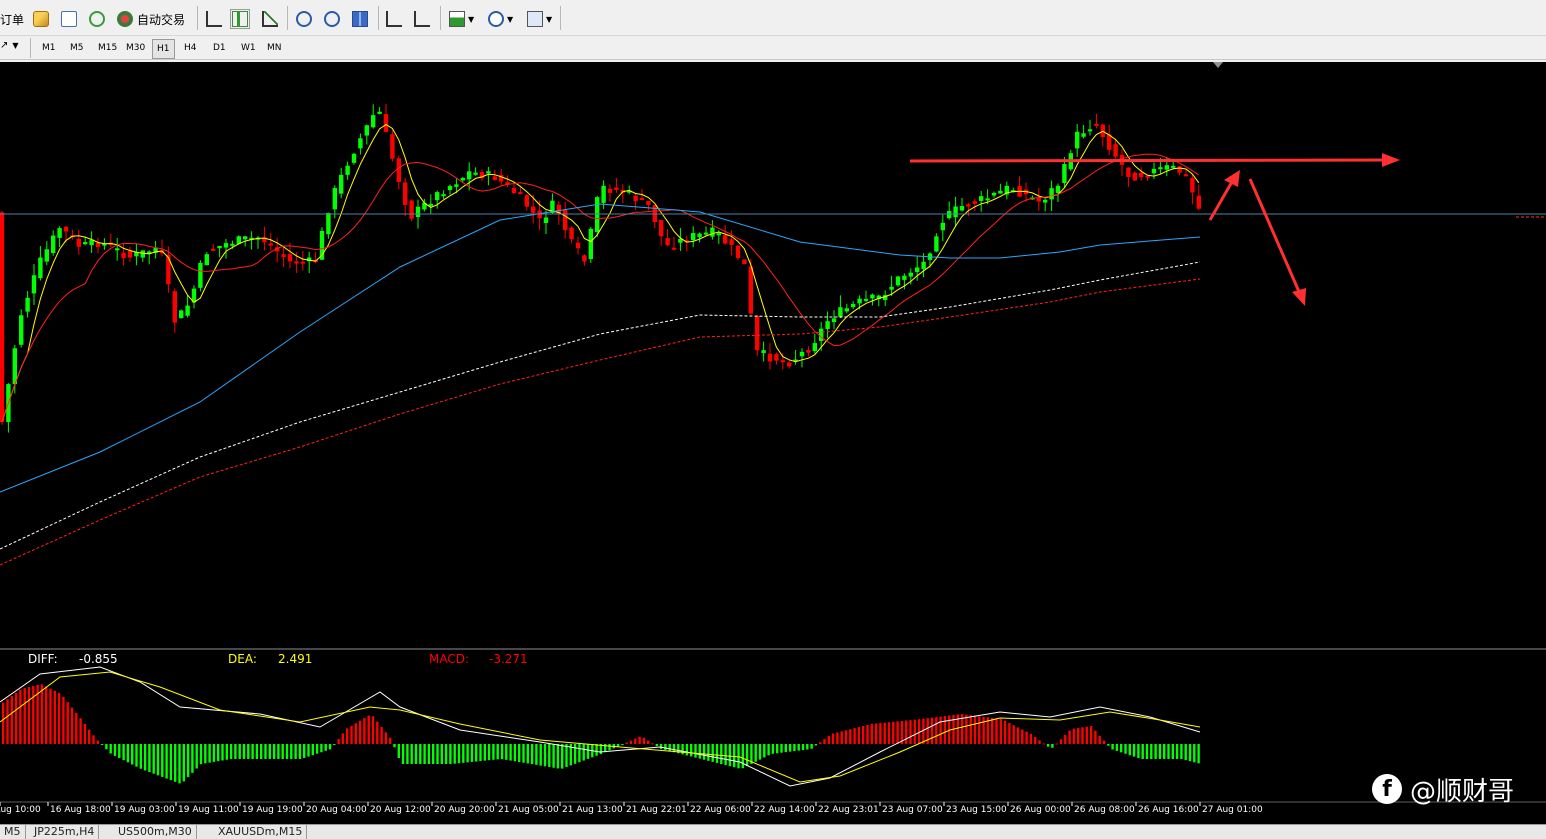  What do you see at coordinates (295, 659) in the screenshot?
I see `dea-value: 2.491` at bounding box center [295, 659].